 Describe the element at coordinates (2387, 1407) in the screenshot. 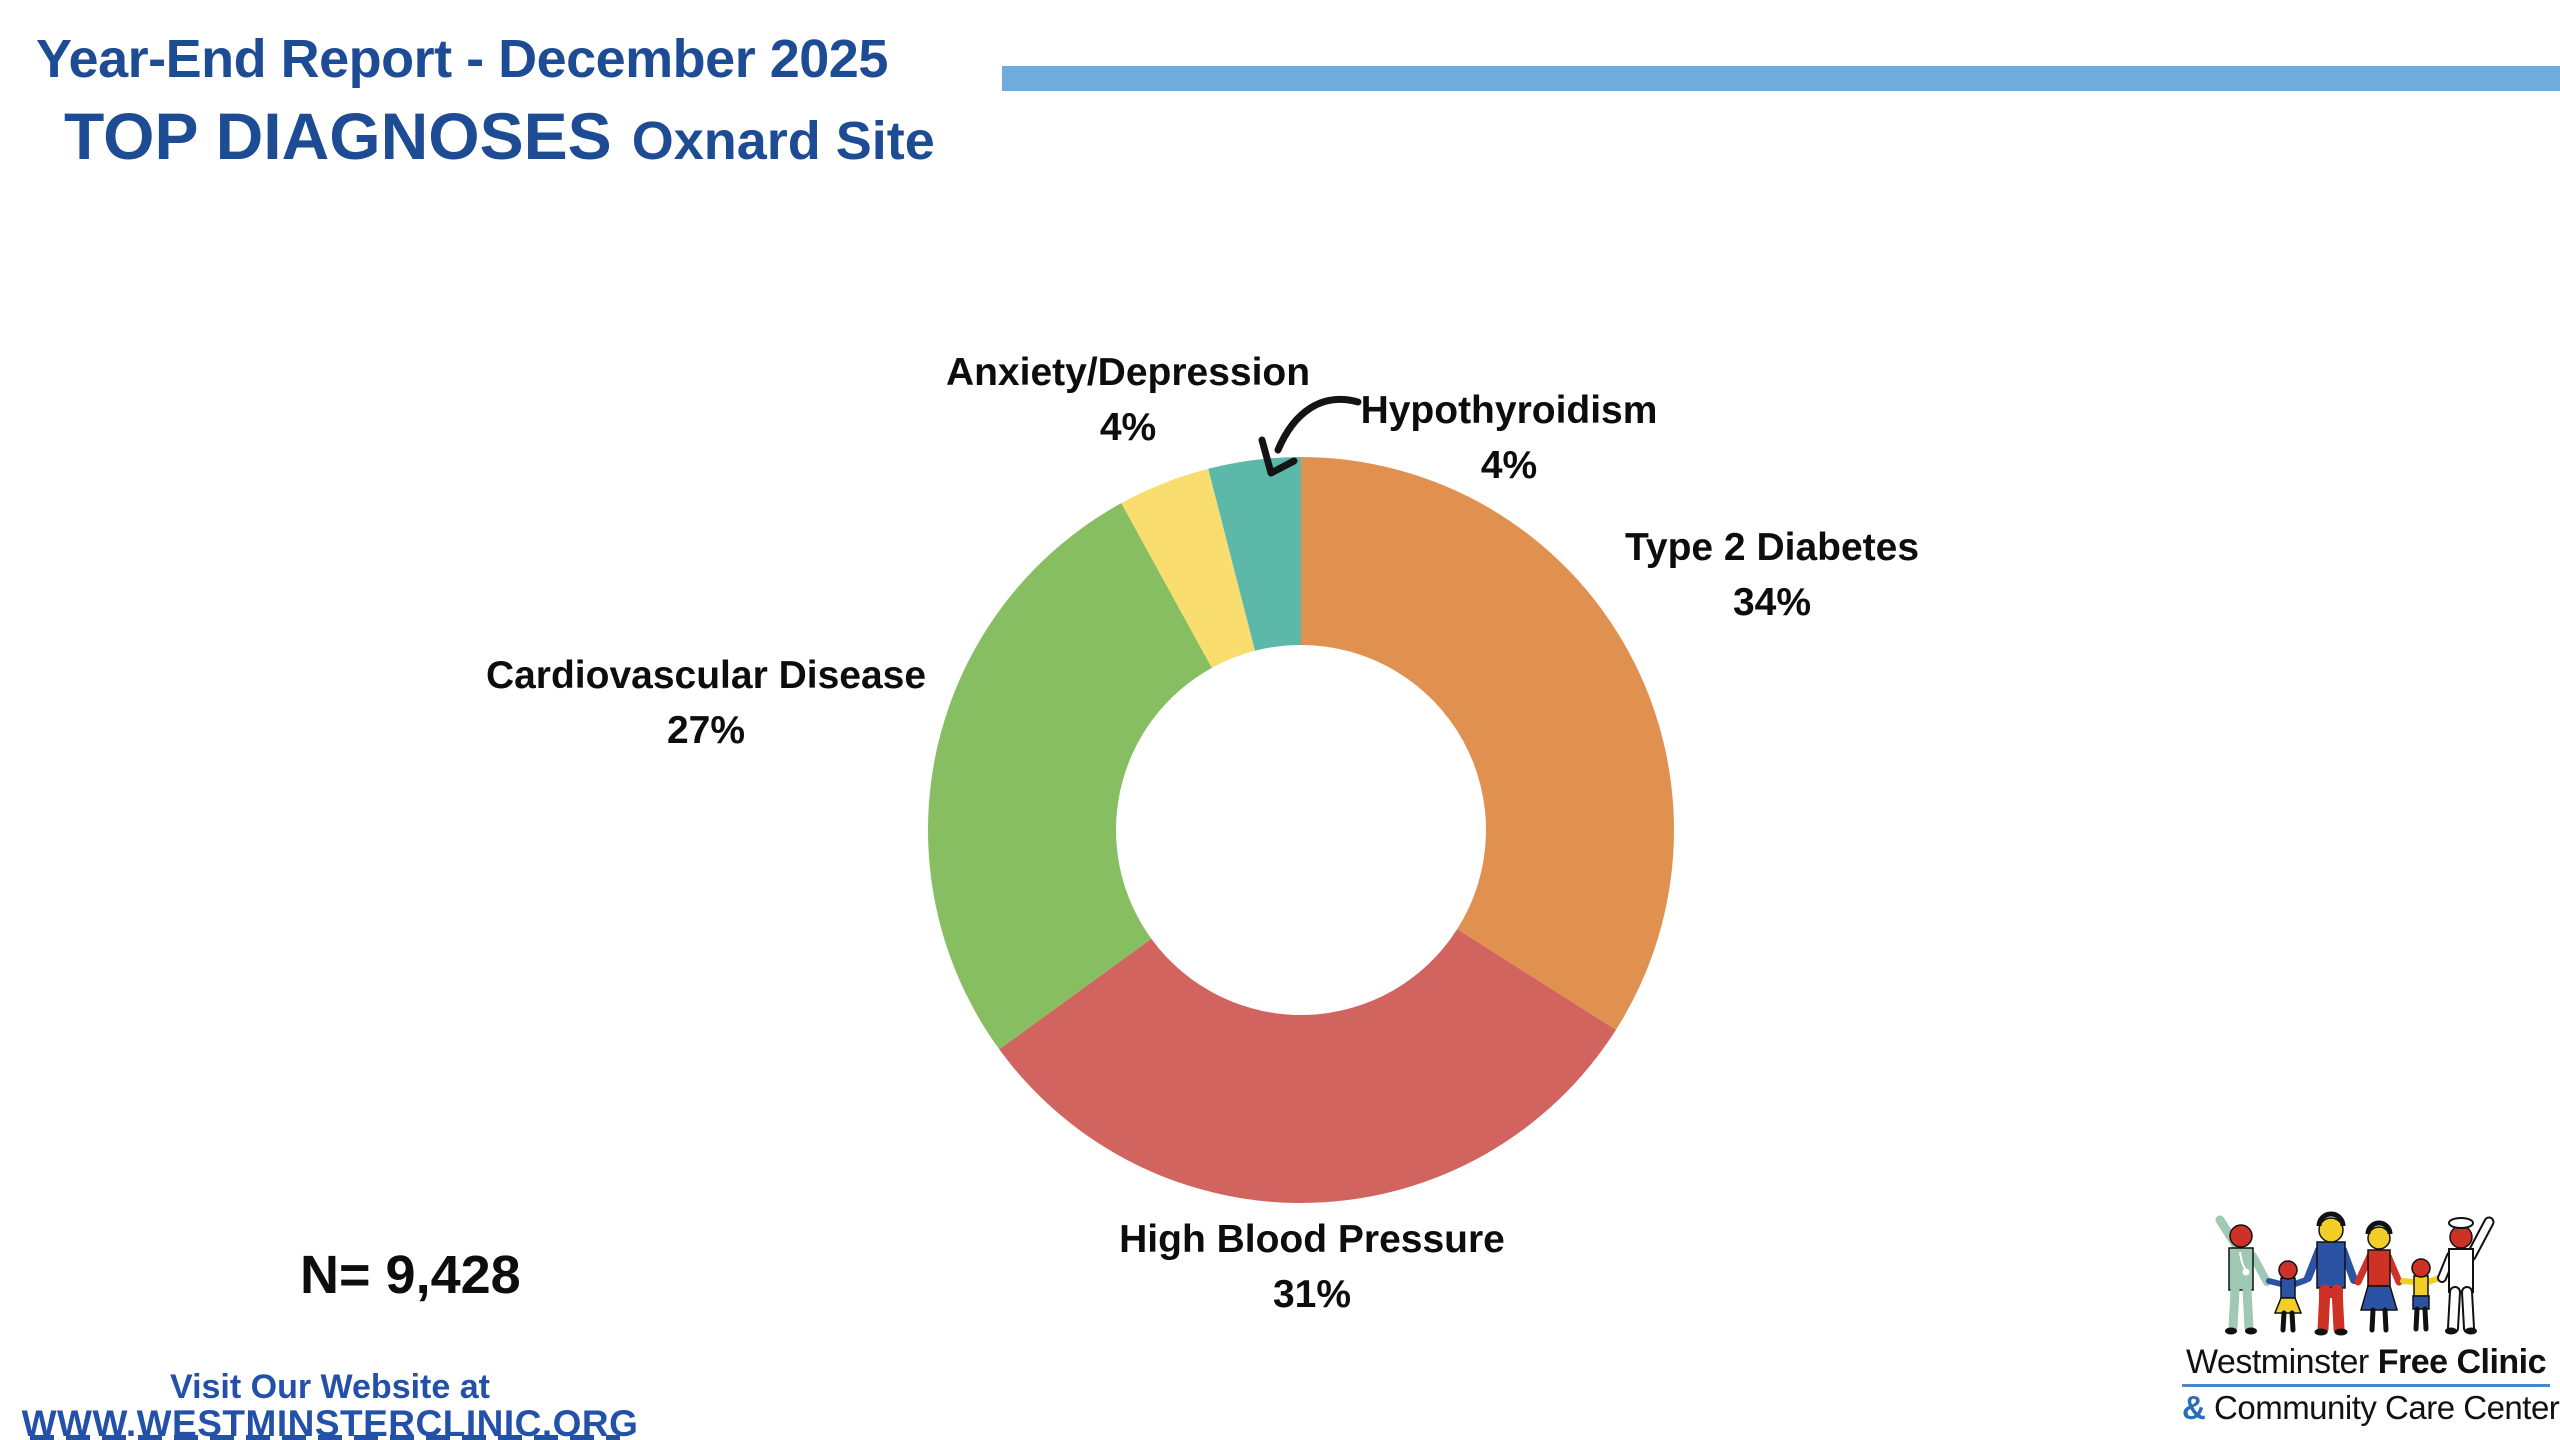

I see `logo-tagline-text: Community Care Center` at that location.